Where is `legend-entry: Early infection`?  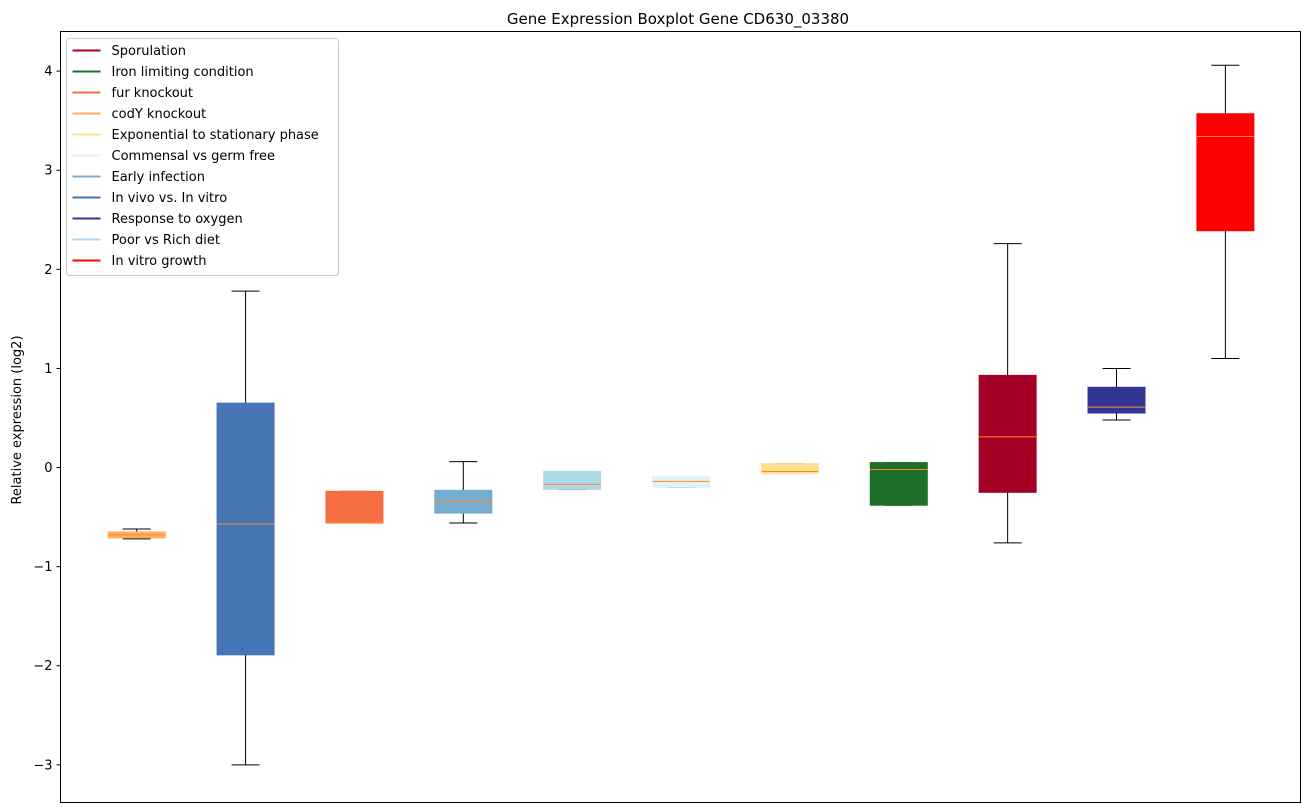
legend-entry: Early infection is located at coordinates (138, 177).